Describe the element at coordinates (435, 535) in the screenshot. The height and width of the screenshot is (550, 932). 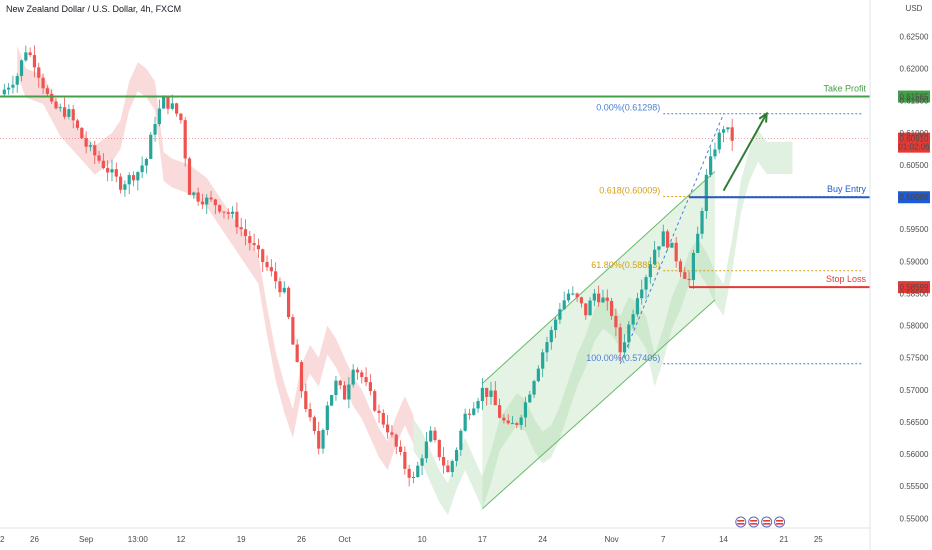
I see `time-axis: 22 26 Sep 13:00 12 19 26 Oct 10 17 24 Nov 7 14 21 25` at that location.